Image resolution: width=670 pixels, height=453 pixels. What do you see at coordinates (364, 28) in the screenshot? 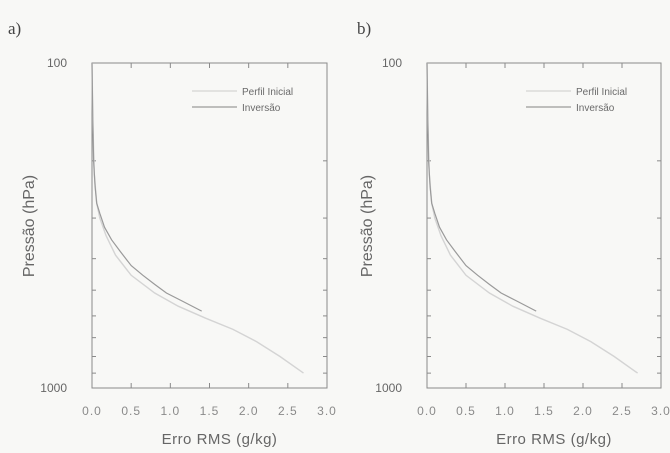
I see `panel-label: b)` at bounding box center [364, 28].